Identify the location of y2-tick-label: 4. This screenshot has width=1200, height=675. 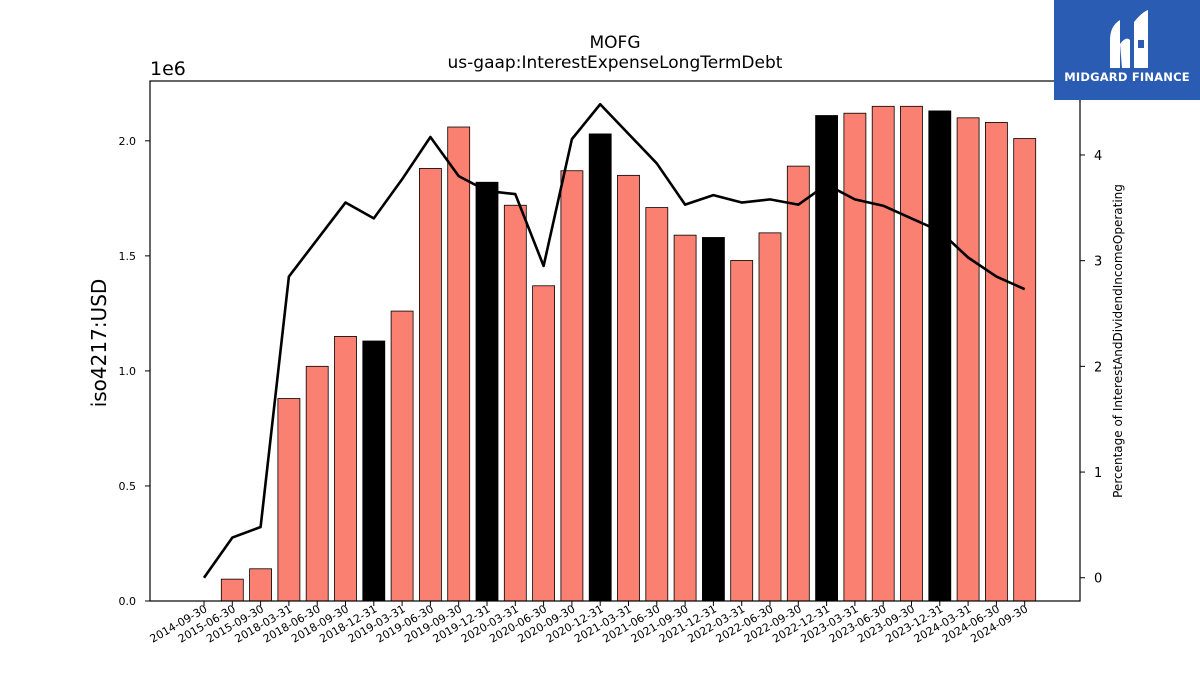
(1098, 156).